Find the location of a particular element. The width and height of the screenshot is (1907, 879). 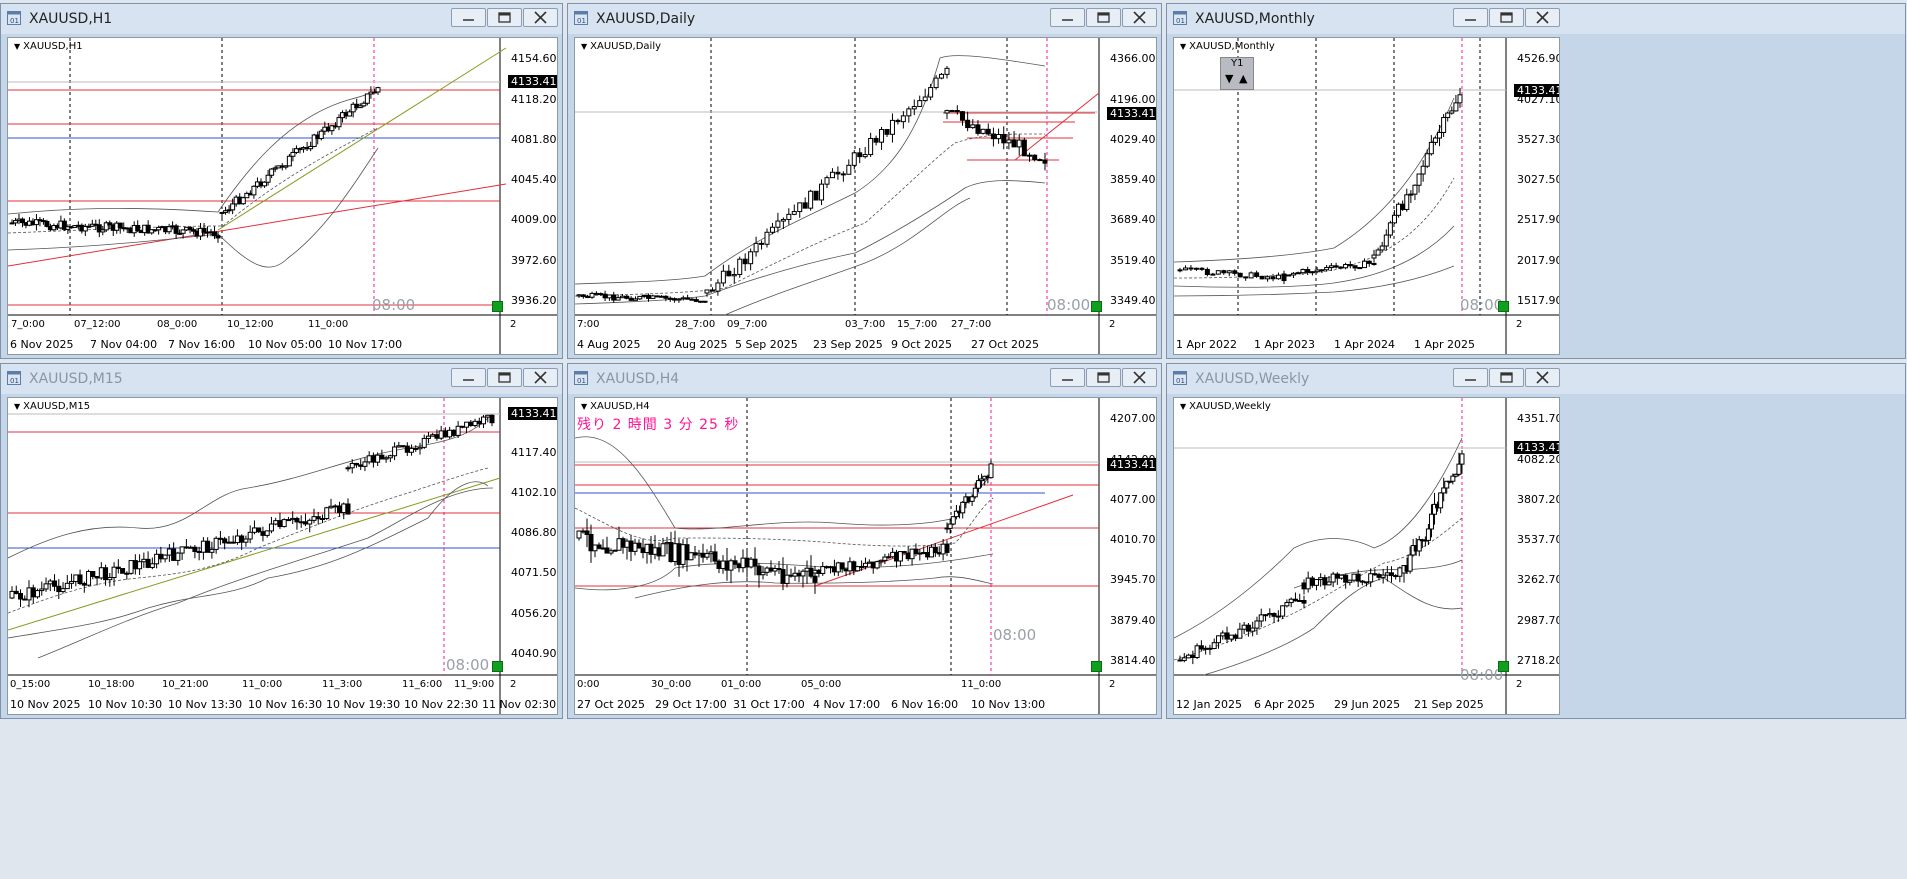

chart-window-h1: 01 XAUUSD,H1 ▼ XAUUSD,H1 4154.60 41 is located at coordinates (281, 181).